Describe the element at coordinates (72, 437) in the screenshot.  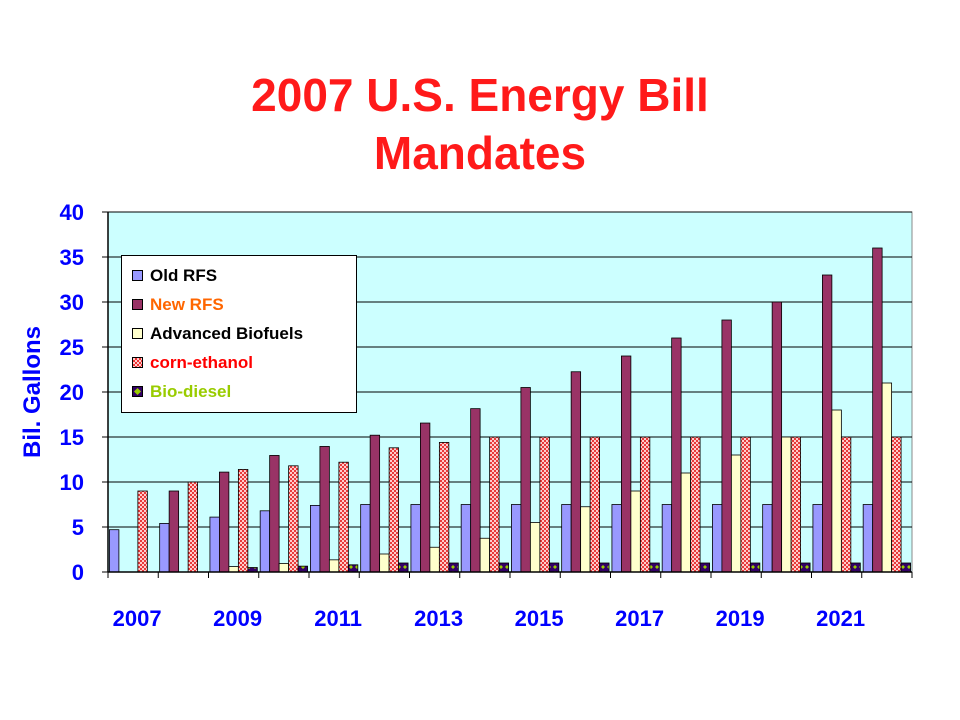
I see `y-tick-label: 15` at that location.